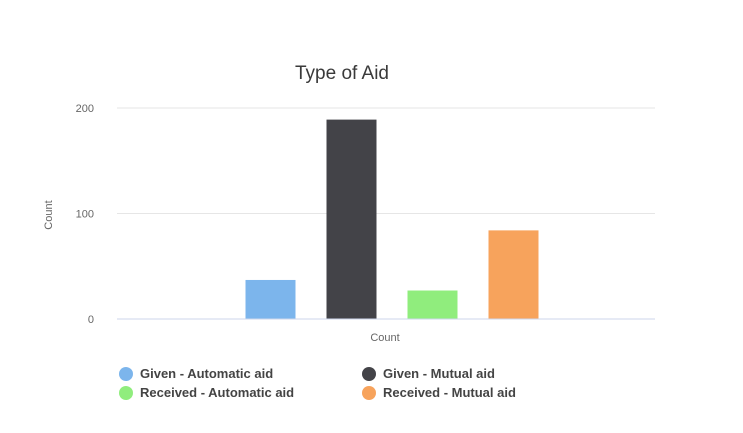 This screenshot has width=743, height=433. I want to click on chart-title: Type of Aid, so click(342, 73).